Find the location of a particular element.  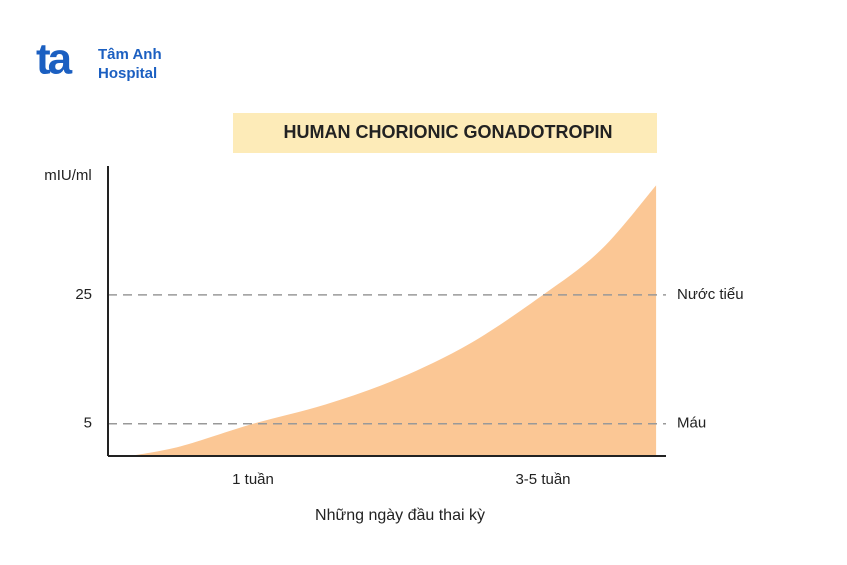

logo-mark: ta is located at coordinates (54, 59).